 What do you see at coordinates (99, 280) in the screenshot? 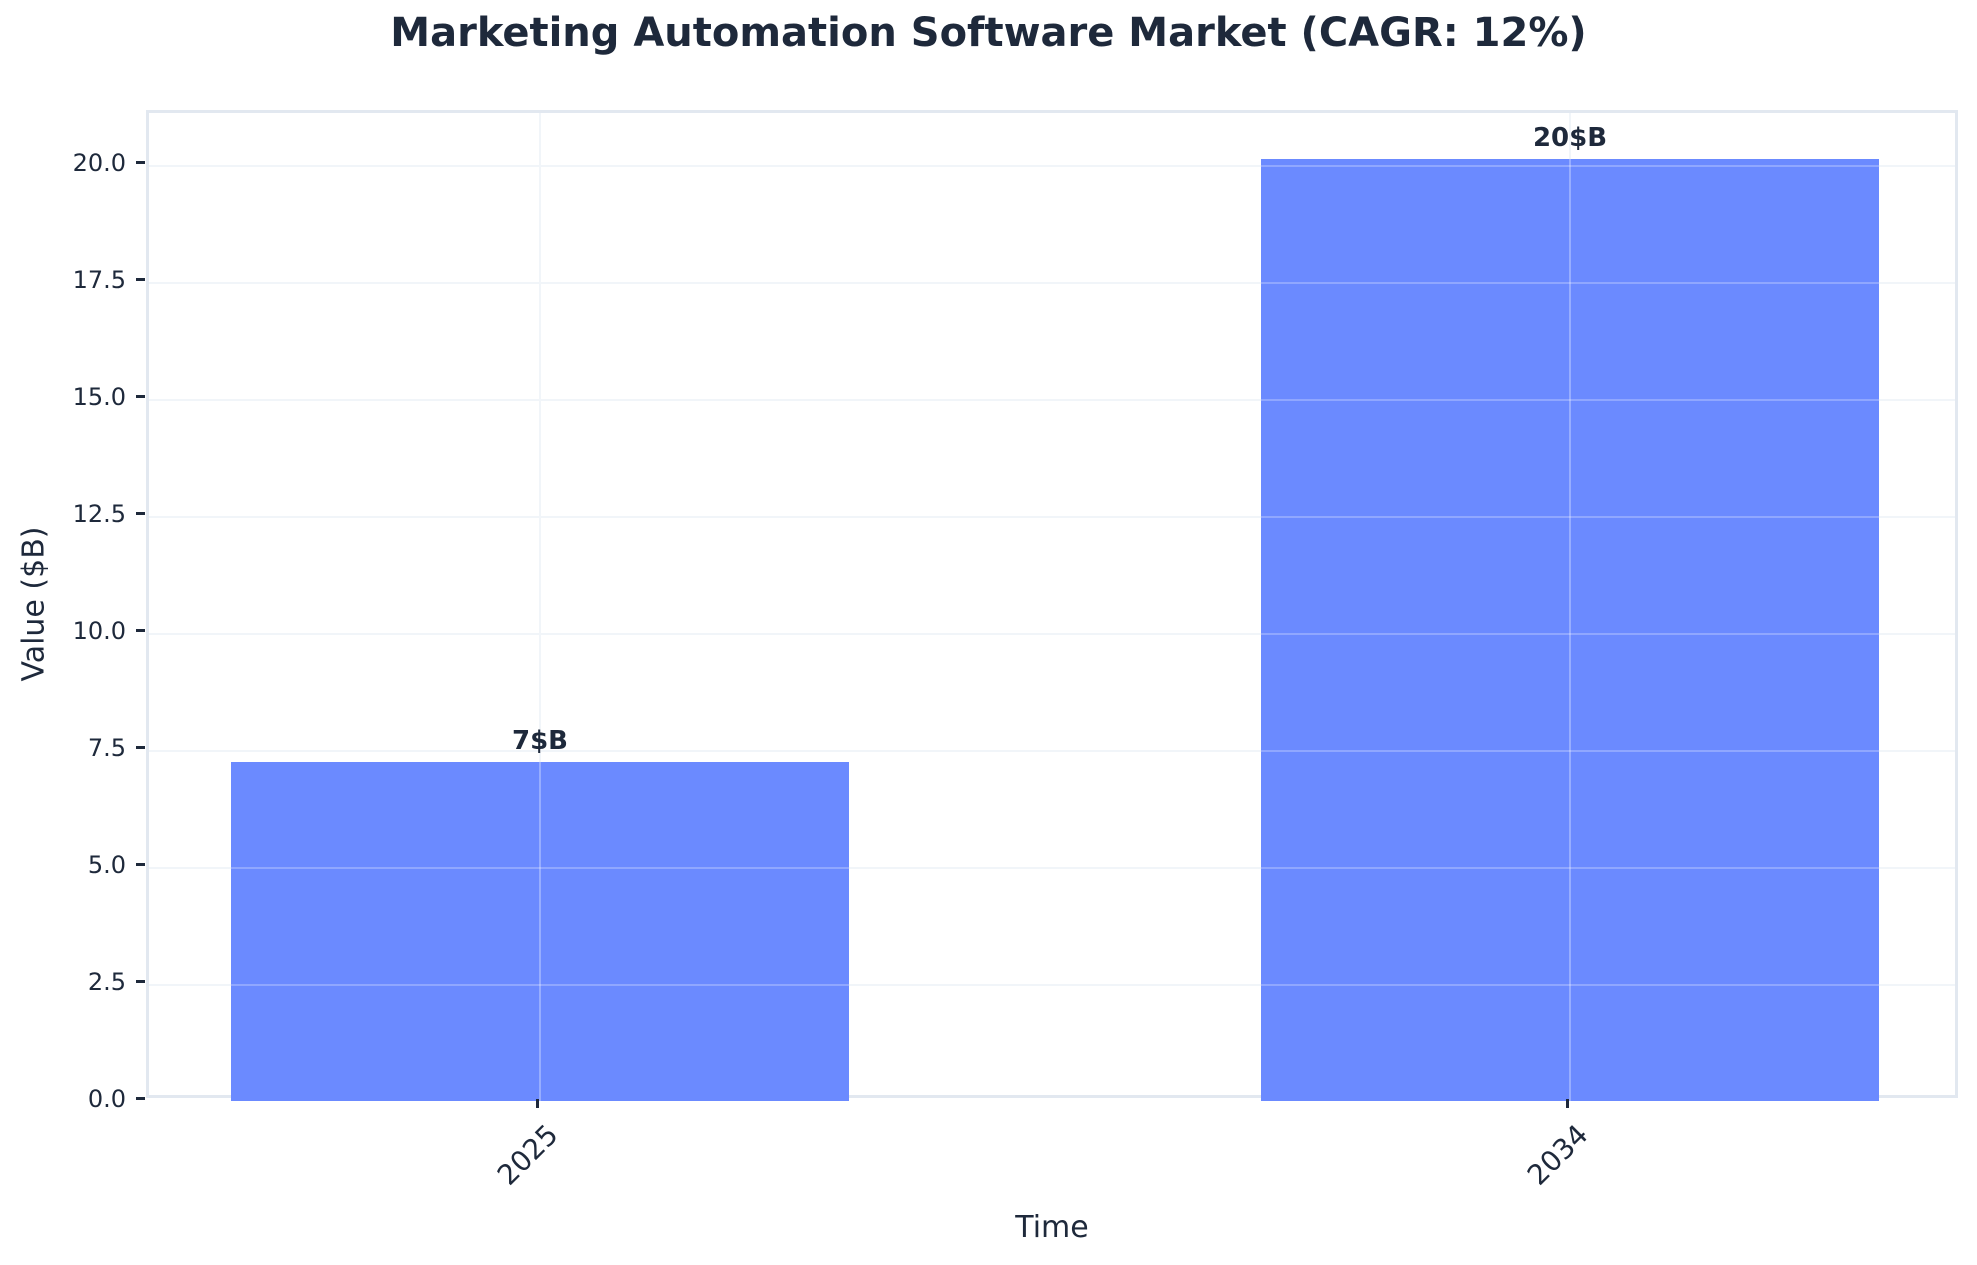
I see `ytick-label: 17.5` at bounding box center [99, 280].